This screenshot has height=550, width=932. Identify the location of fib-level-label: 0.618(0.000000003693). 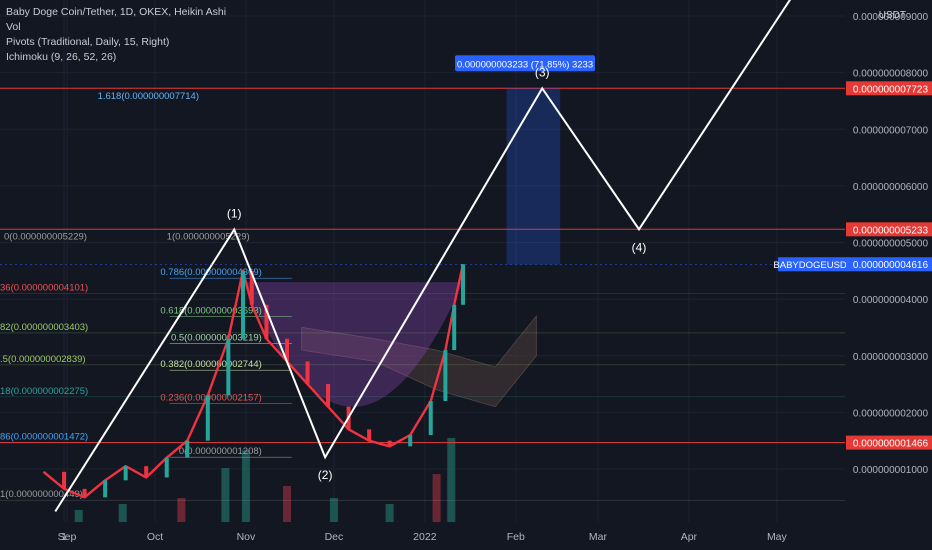
(210, 311).